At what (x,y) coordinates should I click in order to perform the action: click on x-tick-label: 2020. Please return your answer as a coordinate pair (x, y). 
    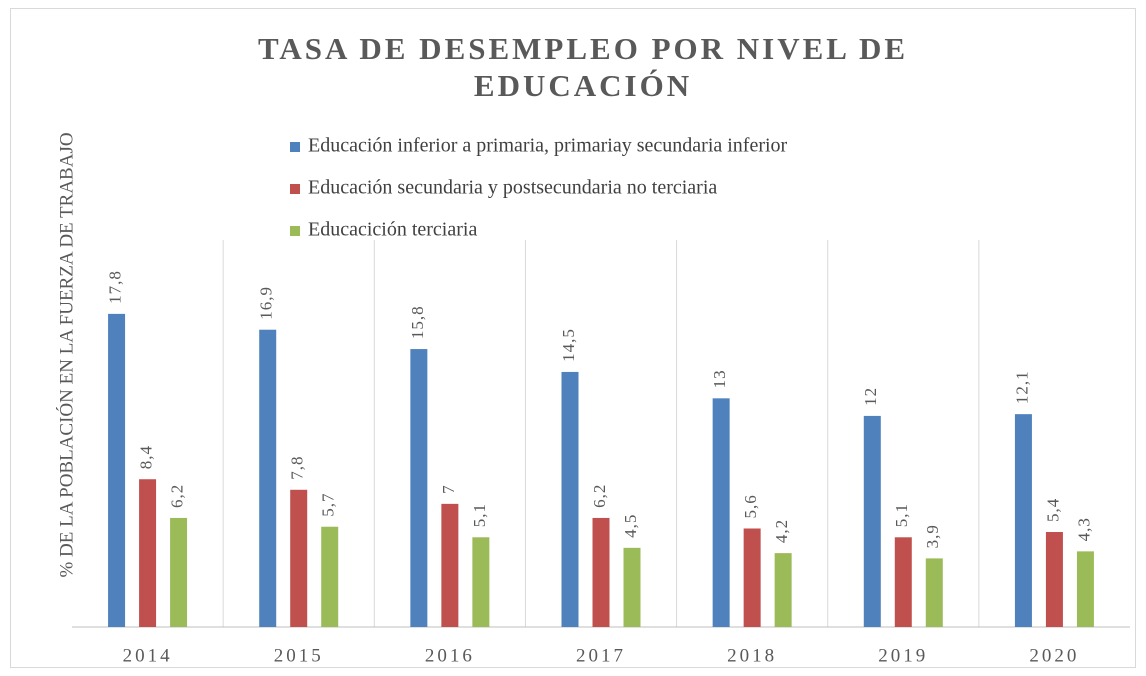
    Looking at the image, I should click on (1054, 655).